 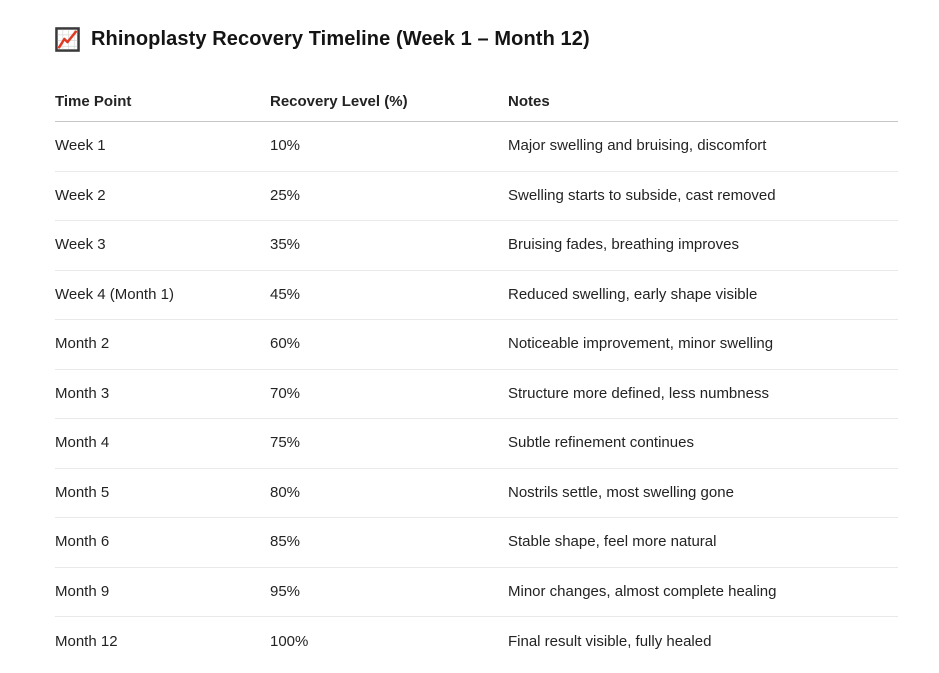 What do you see at coordinates (623, 245) in the screenshot?
I see `cell-notes: Bruising fades, breathing improves` at bounding box center [623, 245].